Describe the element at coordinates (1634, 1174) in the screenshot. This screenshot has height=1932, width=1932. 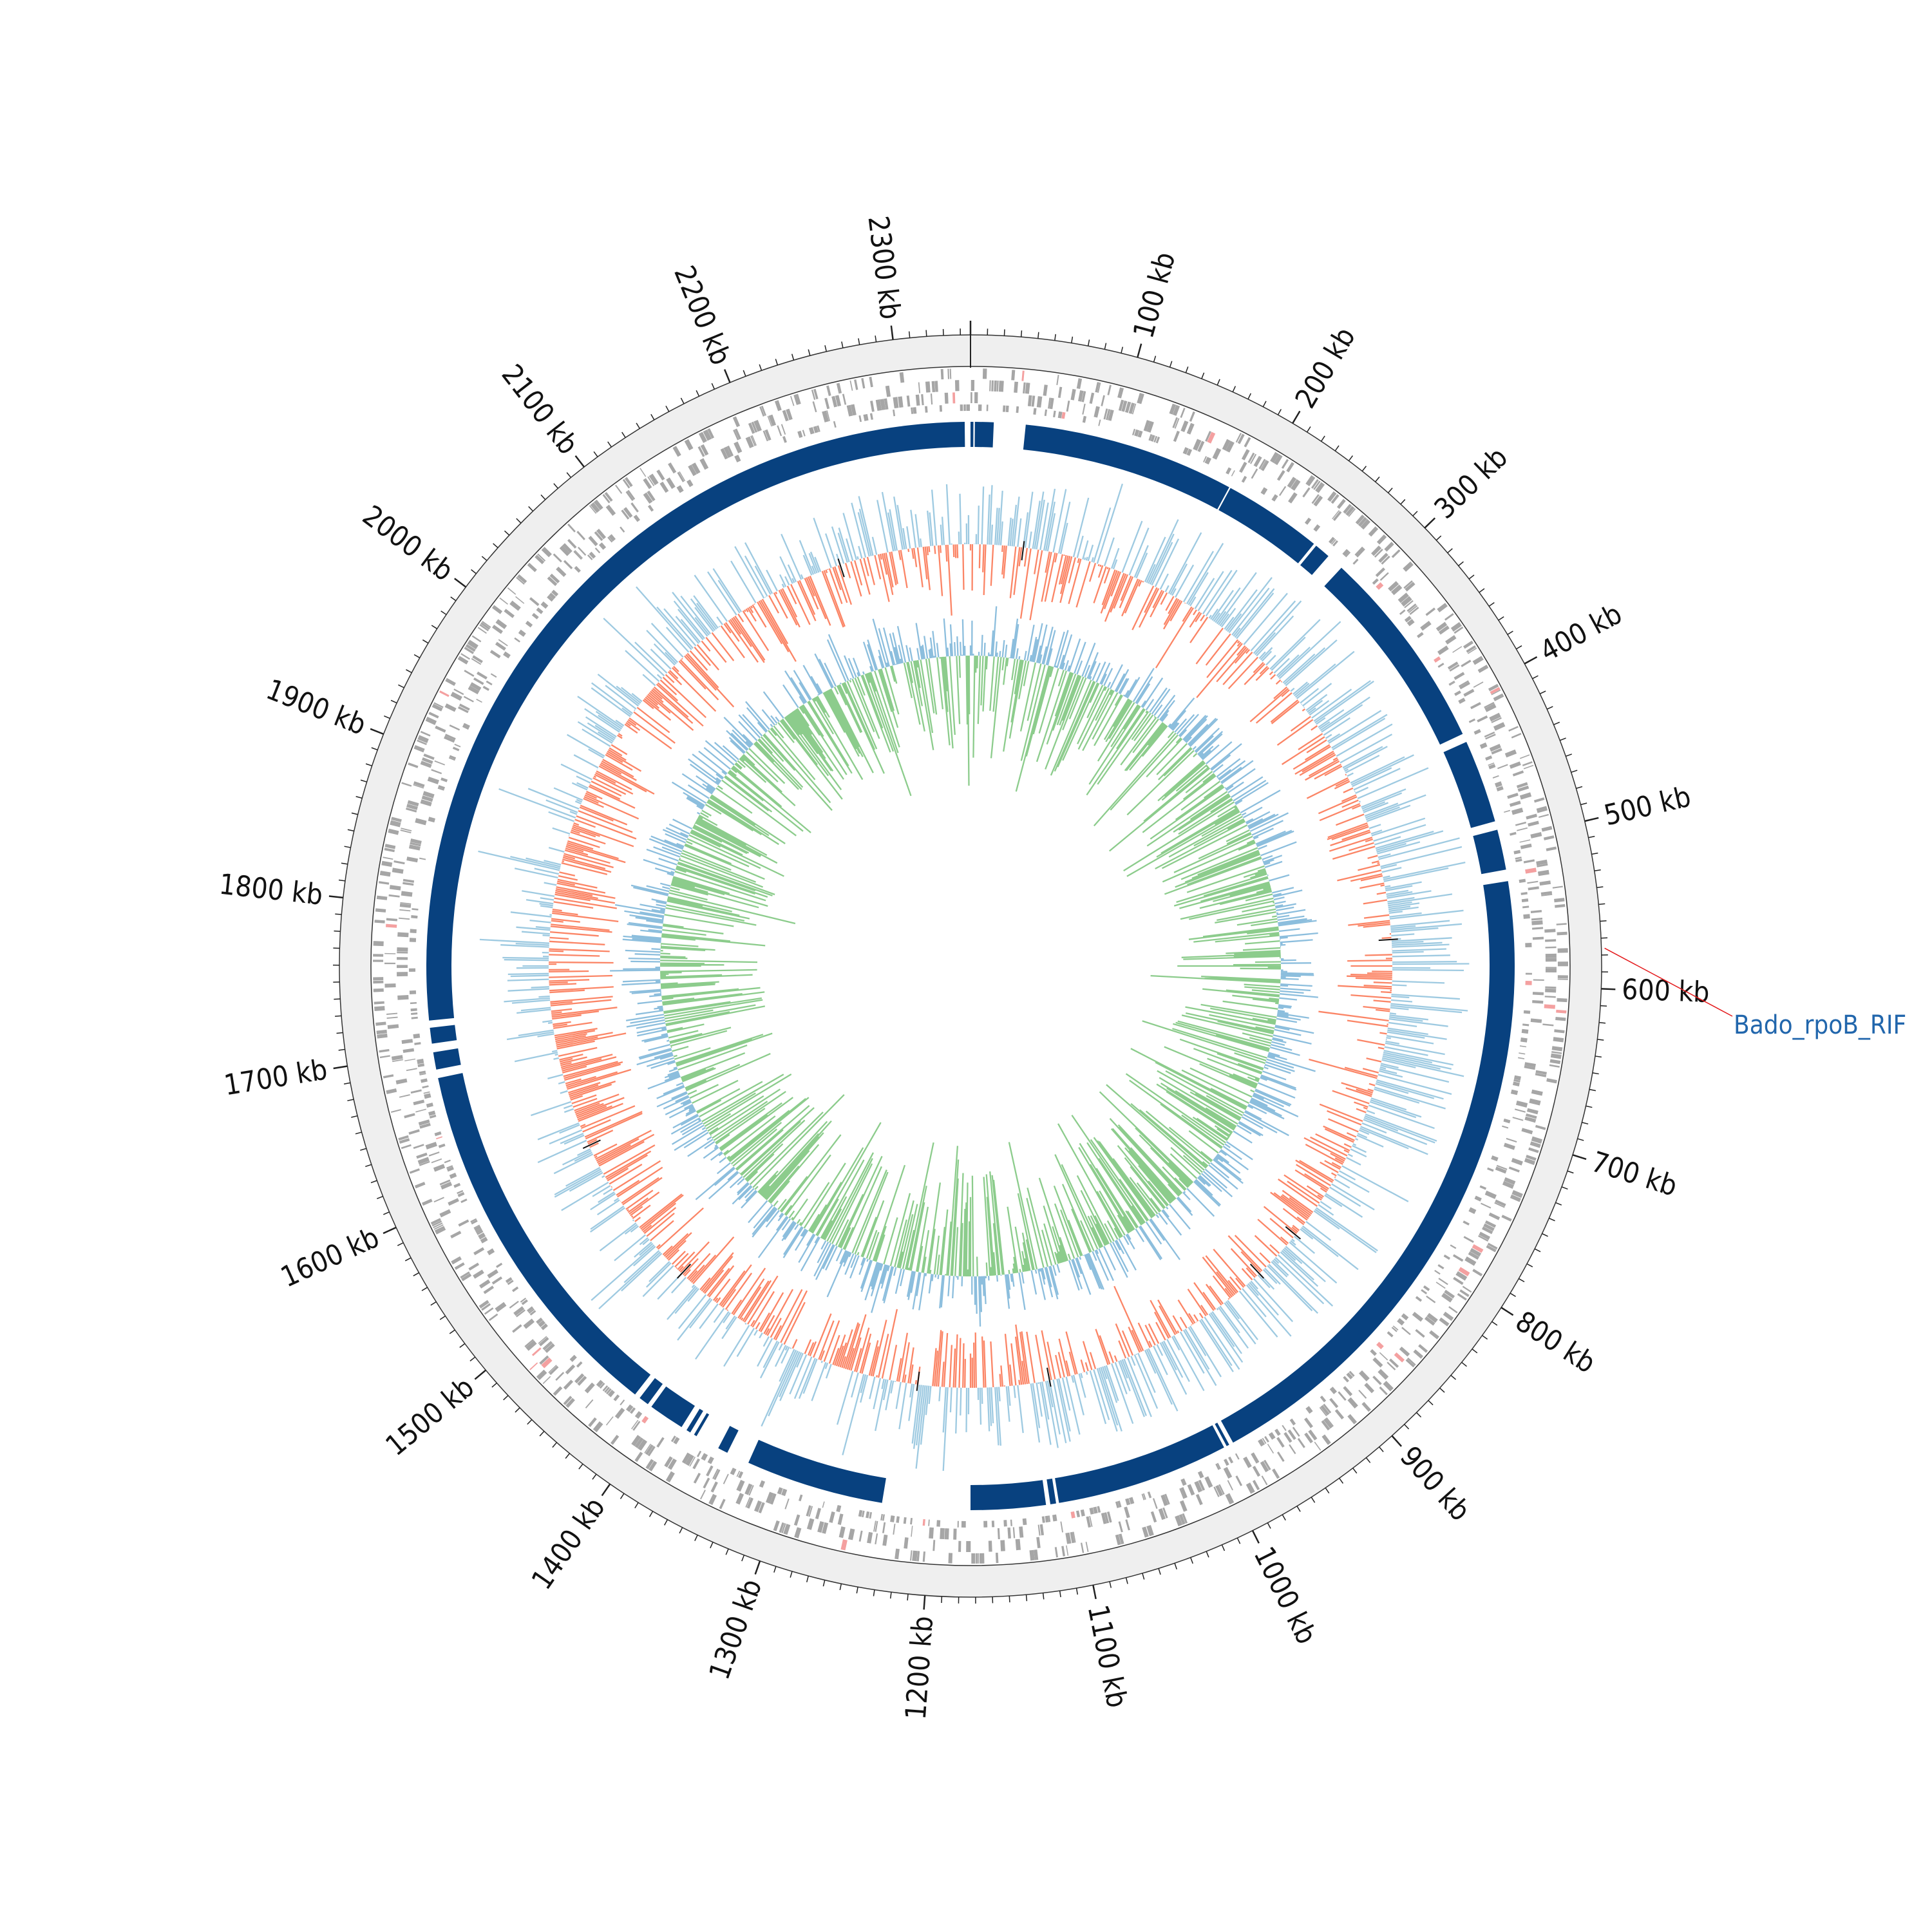
I see `tick-label-700kb: 700 kb` at that location.